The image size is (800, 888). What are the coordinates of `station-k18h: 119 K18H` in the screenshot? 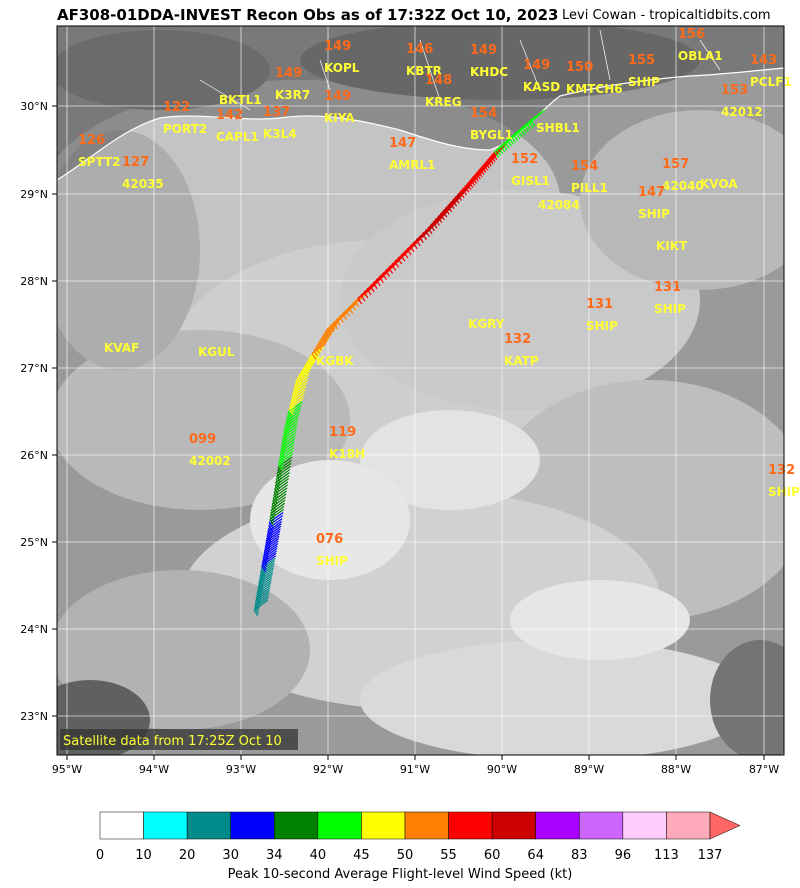 It's located at (347, 443).